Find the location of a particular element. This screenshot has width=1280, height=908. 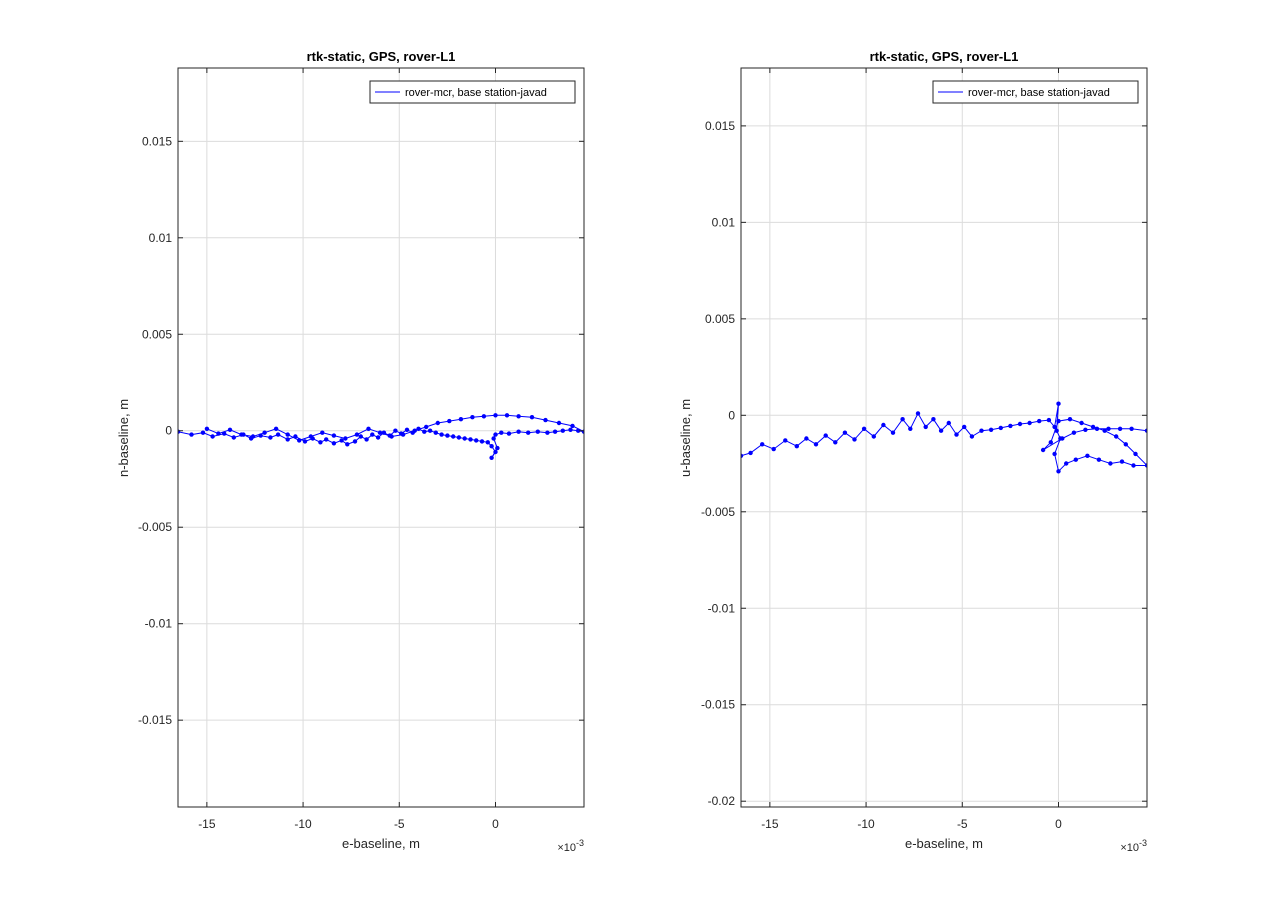

x-exponent-label: ×10⁻³ is located at coordinates (1133, 846).